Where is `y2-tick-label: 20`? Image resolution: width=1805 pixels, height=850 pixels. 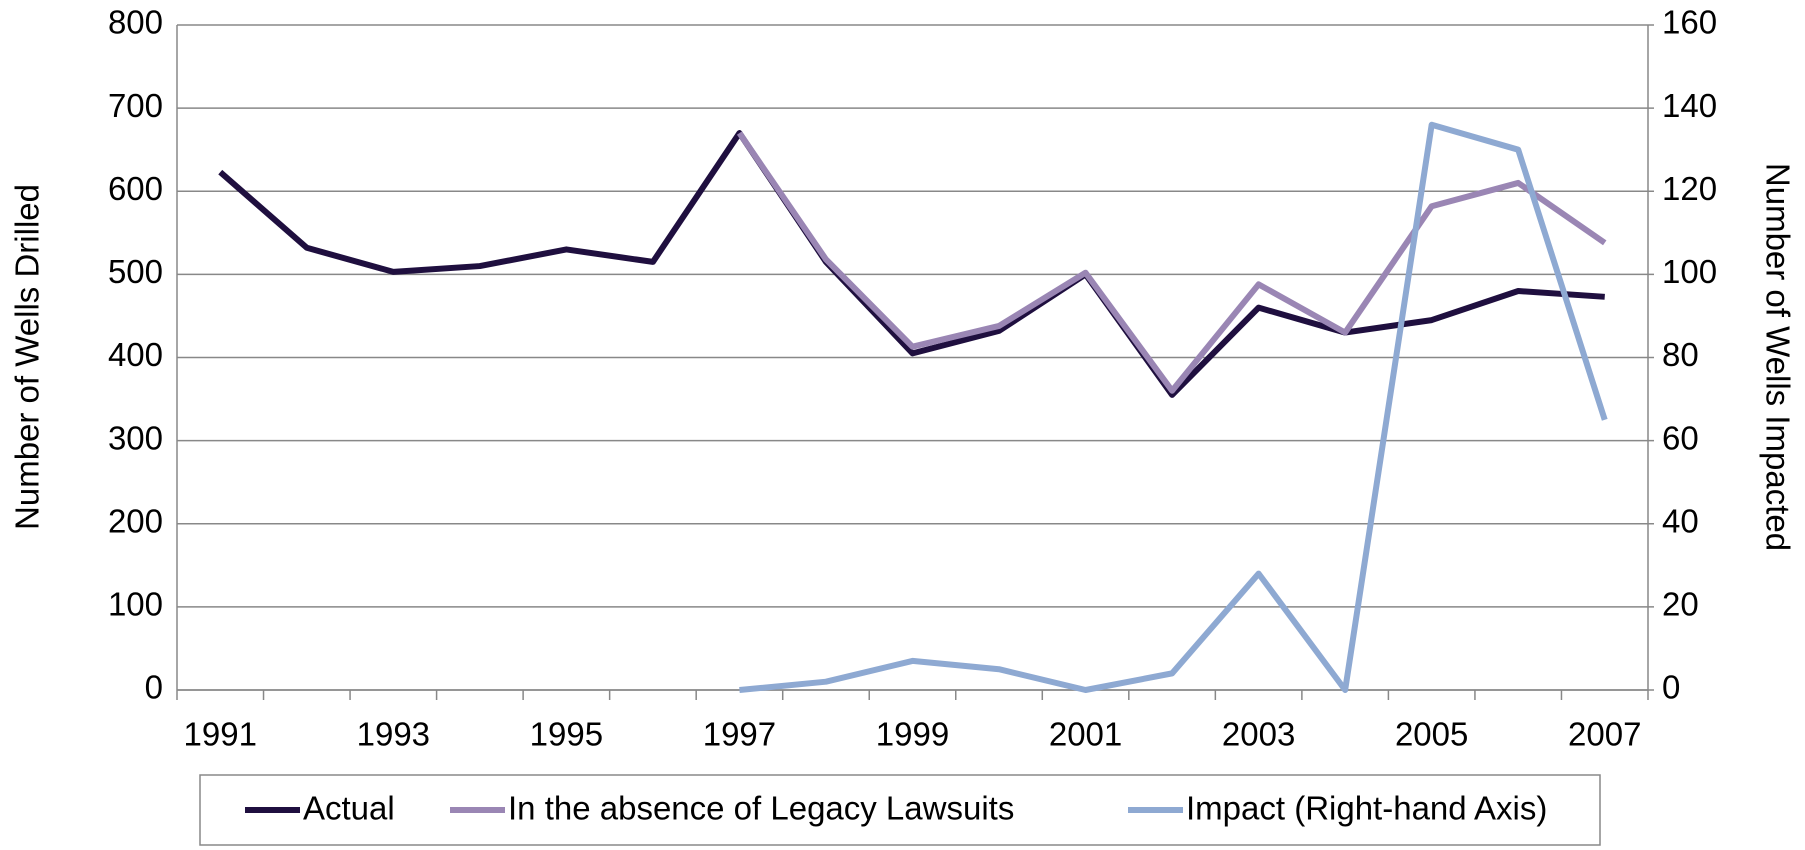
y2-tick-label: 20 is located at coordinates (1680, 604).